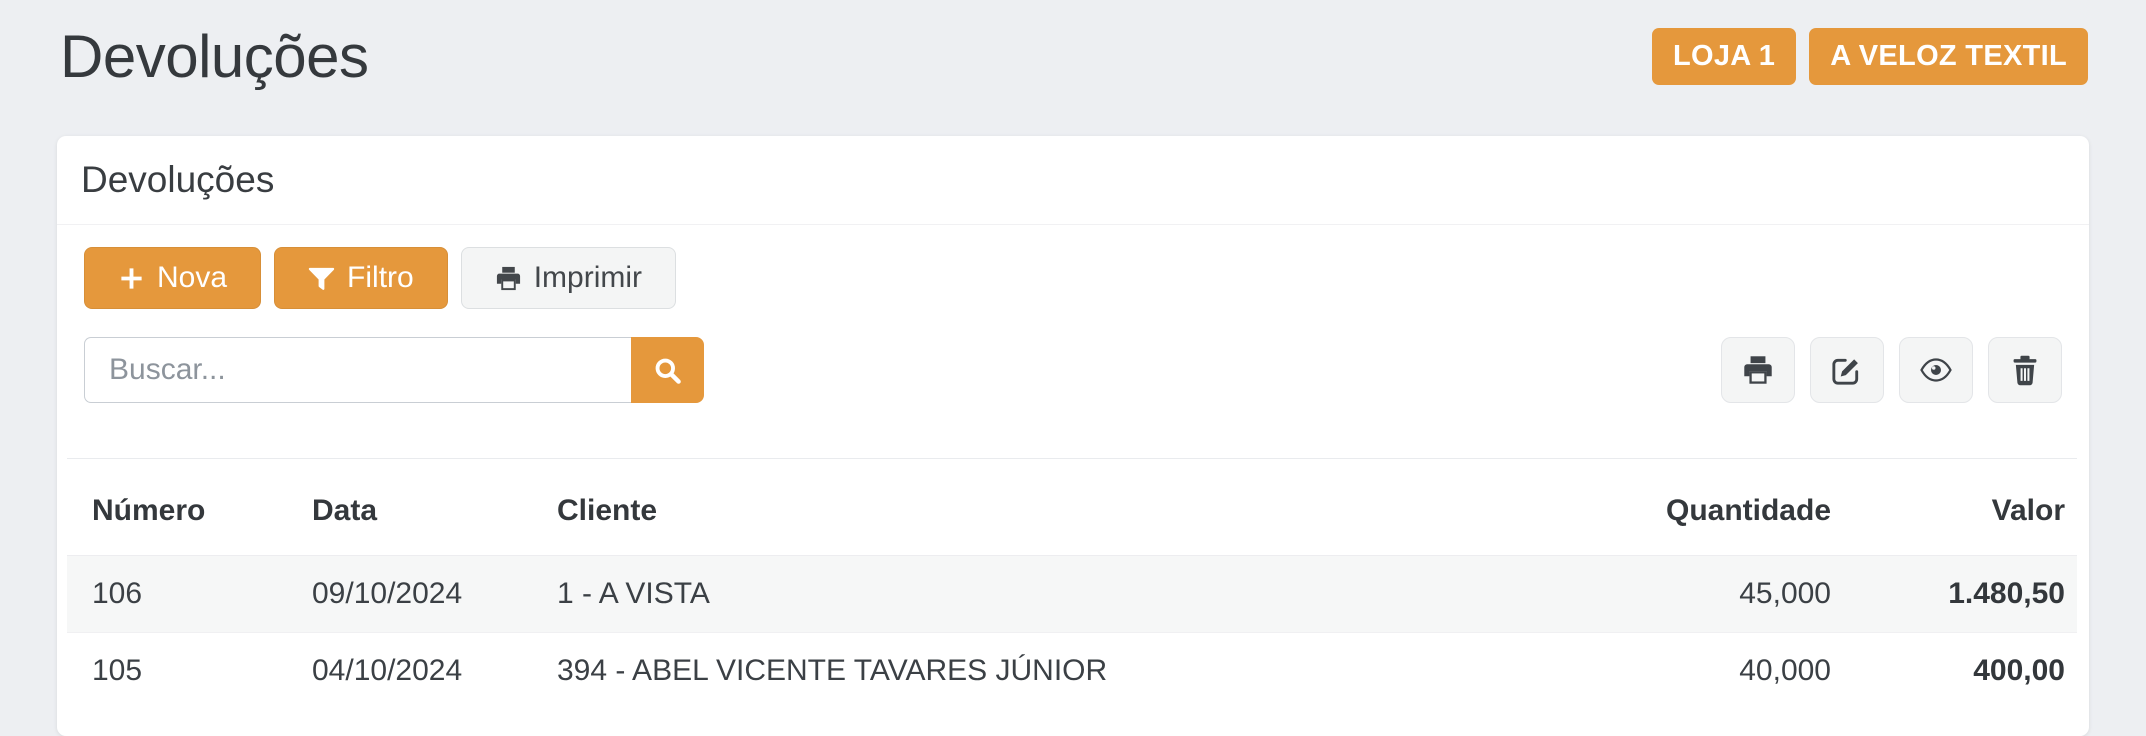  What do you see at coordinates (380, 277) in the screenshot?
I see `filtro-button-label: Filtro` at bounding box center [380, 277].